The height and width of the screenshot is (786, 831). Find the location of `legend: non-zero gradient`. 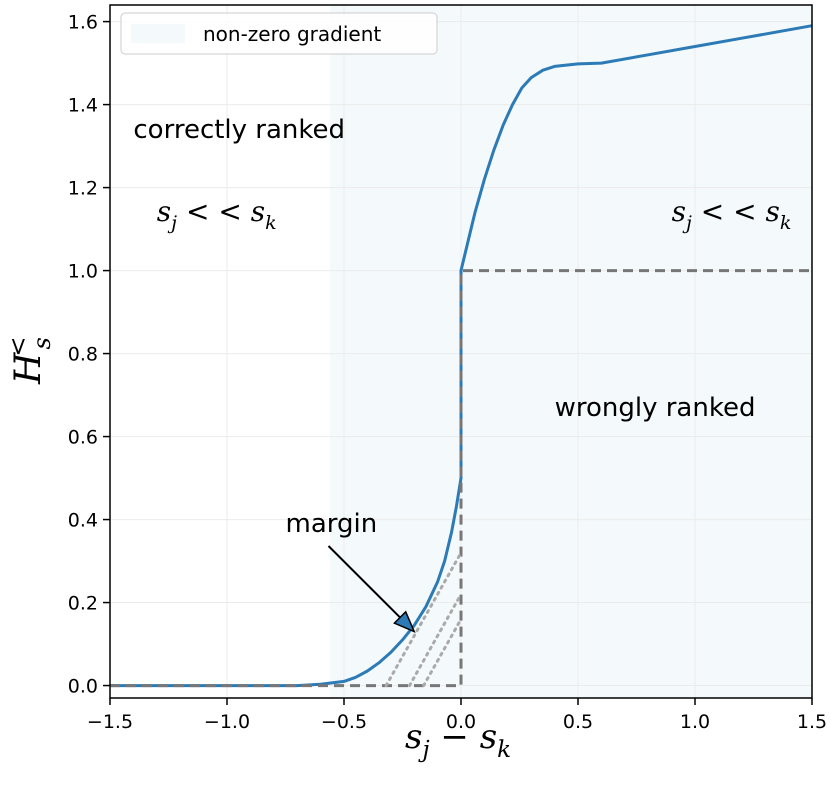

legend: non-zero gradient is located at coordinates (279, 33).